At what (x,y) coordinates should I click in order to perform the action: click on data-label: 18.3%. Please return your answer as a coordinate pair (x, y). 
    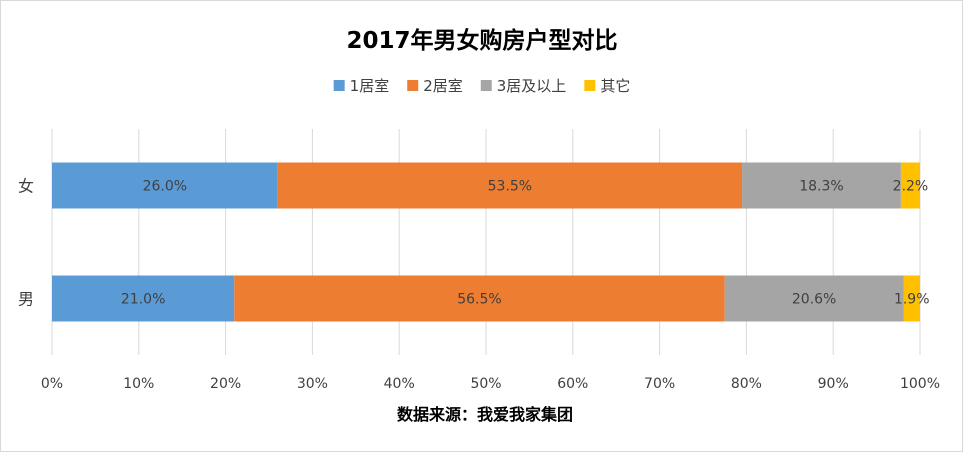
    Looking at the image, I should click on (821, 187).